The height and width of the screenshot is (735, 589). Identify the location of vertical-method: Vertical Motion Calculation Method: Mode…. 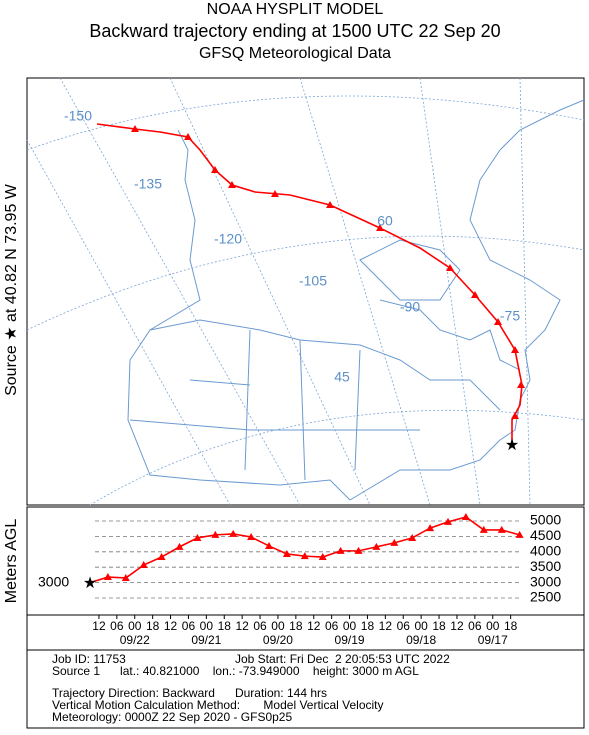
(218, 705).